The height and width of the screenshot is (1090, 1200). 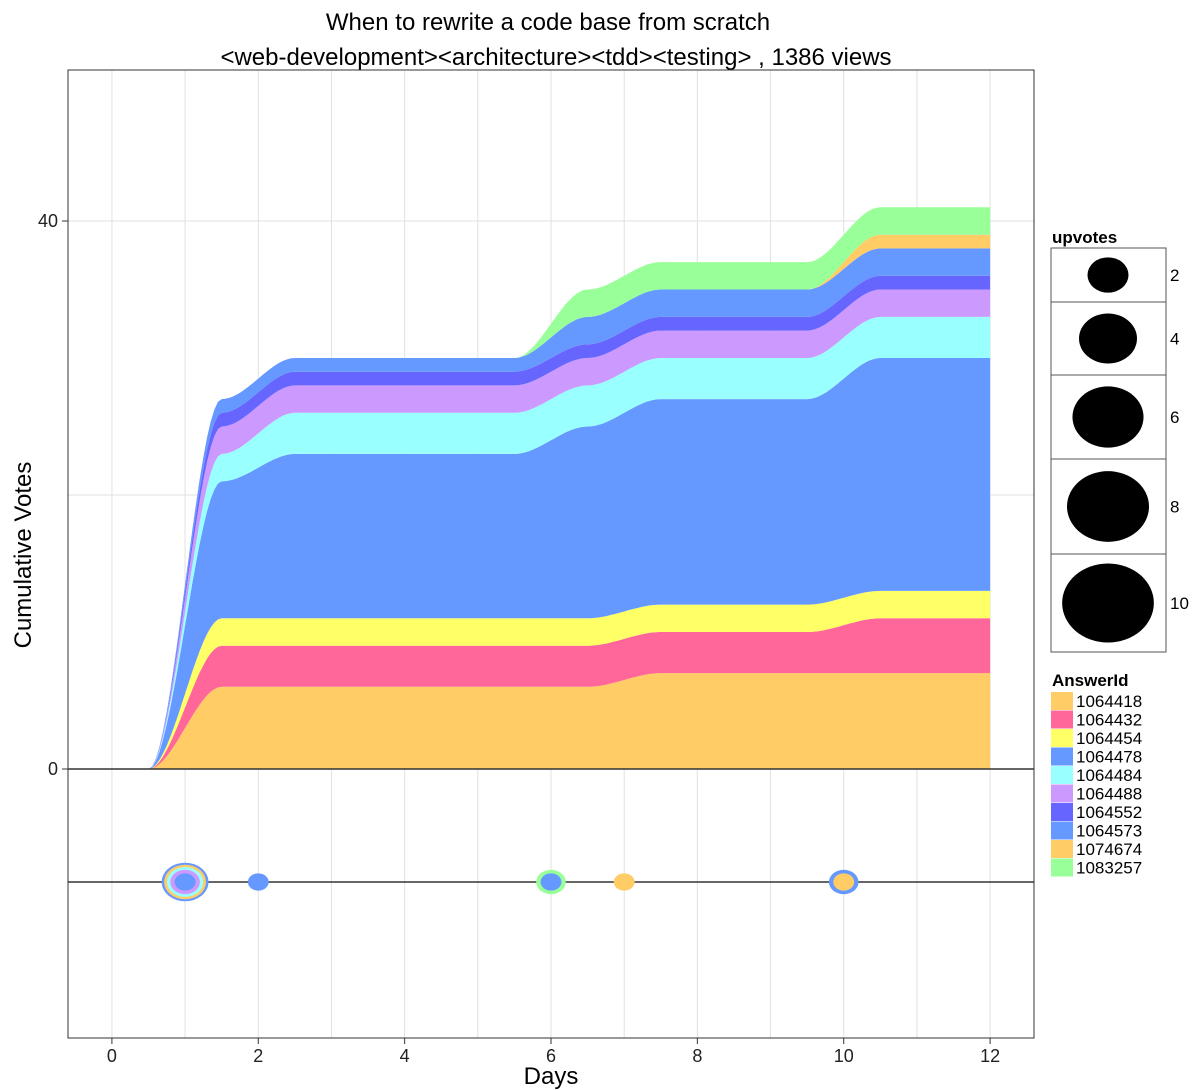 What do you see at coordinates (1109, 831) in the screenshot?
I see `legend-label-1064573: 1064573` at bounding box center [1109, 831].